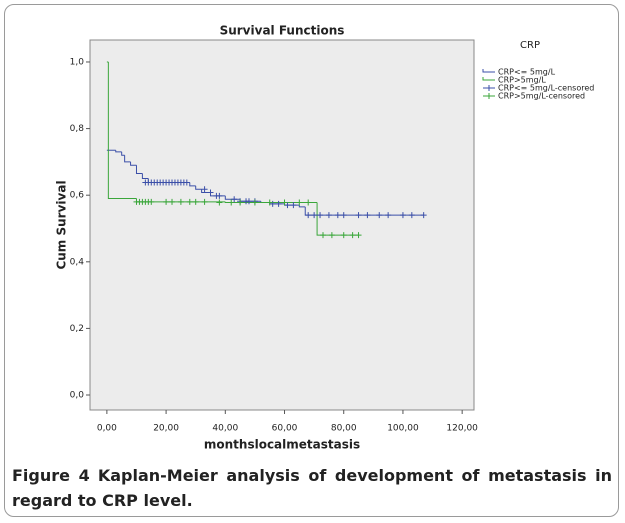  I want to click on y-tick-label: 1,0, so click(77, 62).